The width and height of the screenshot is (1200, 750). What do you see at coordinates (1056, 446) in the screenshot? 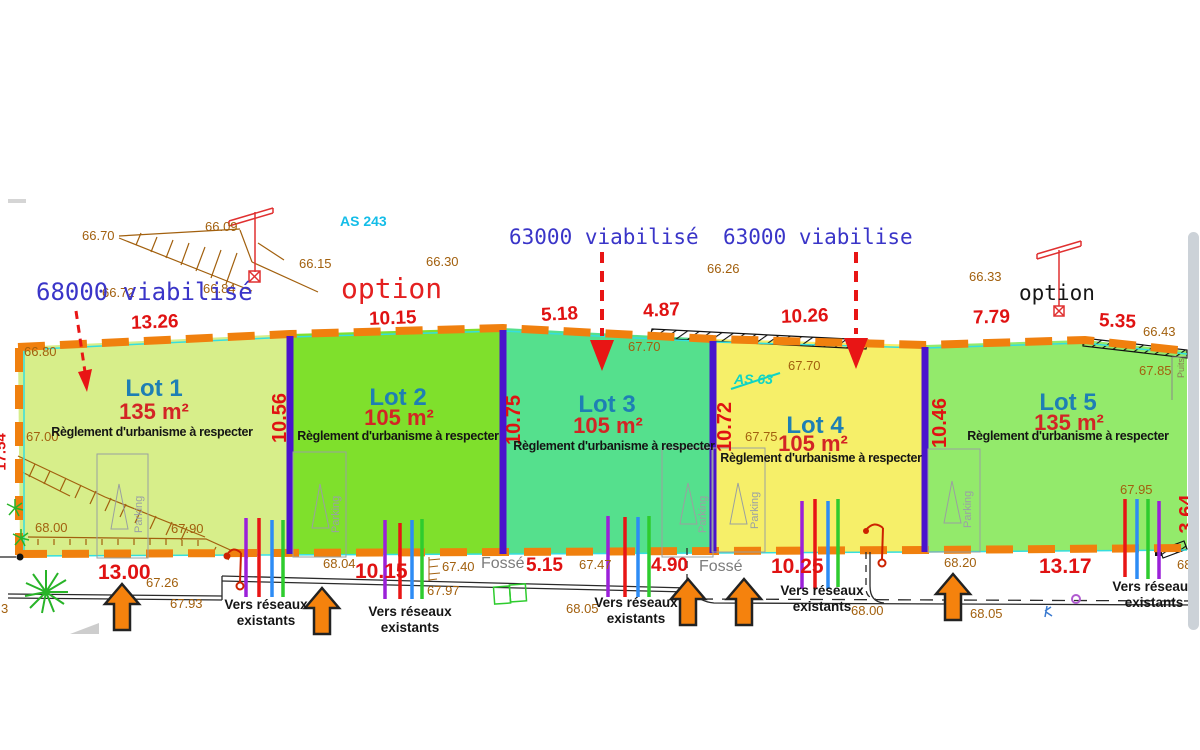
I see `lot-5-parcel` at bounding box center [1056, 446].